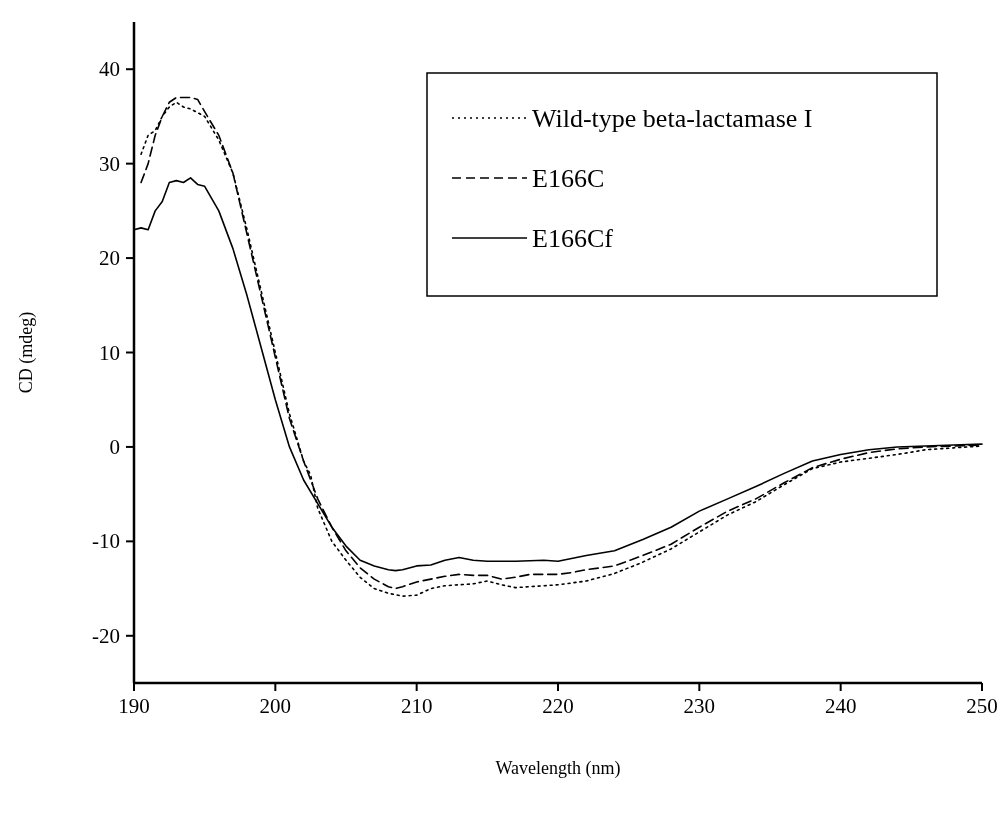 The height and width of the screenshot is (831, 1008). What do you see at coordinates (672, 118) in the screenshot?
I see `legend-label: Wild-type beta-lactamase I` at bounding box center [672, 118].